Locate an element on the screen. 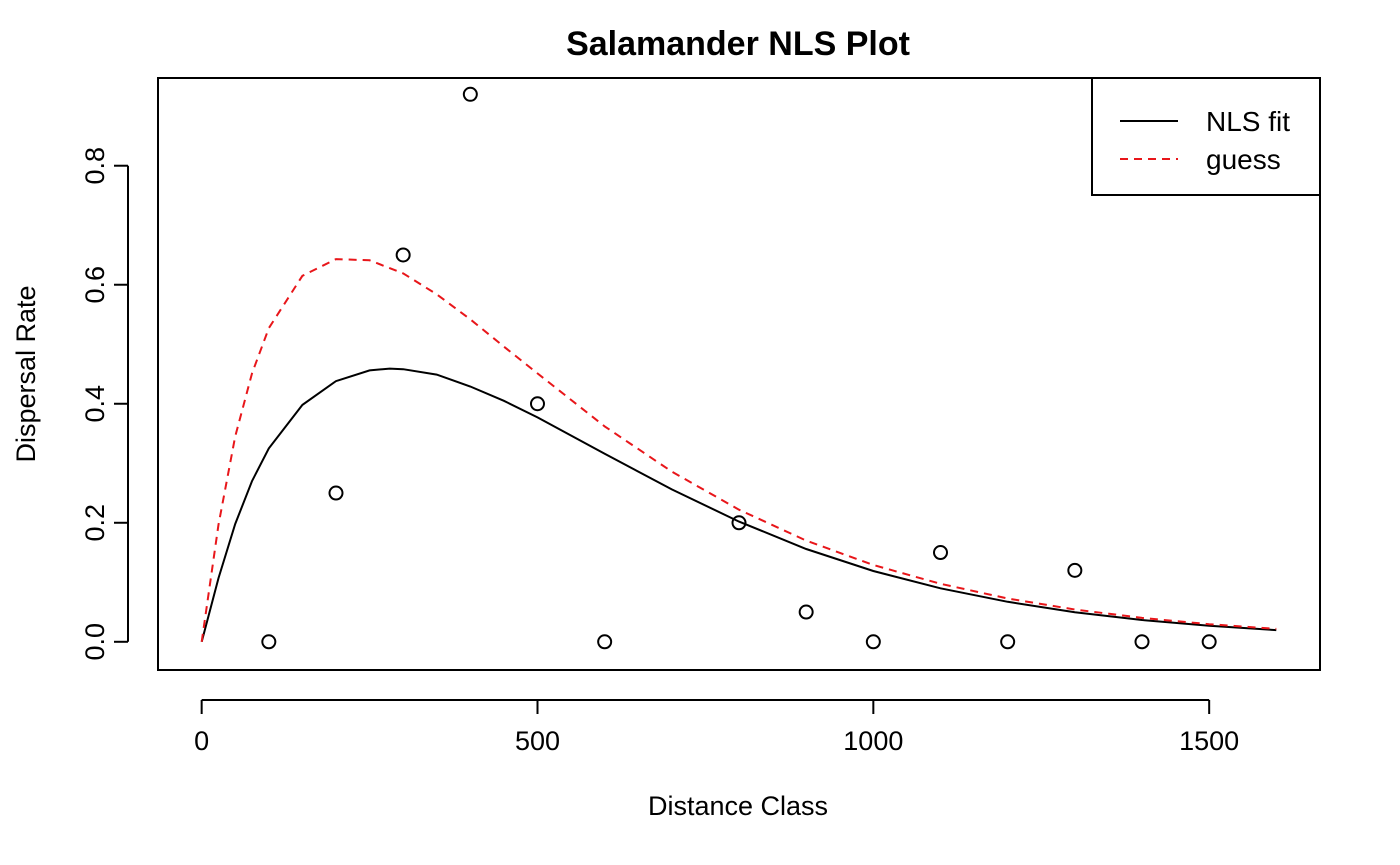 This screenshot has width=1400, height=865. x-tick-label: 1500 is located at coordinates (1209, 741).